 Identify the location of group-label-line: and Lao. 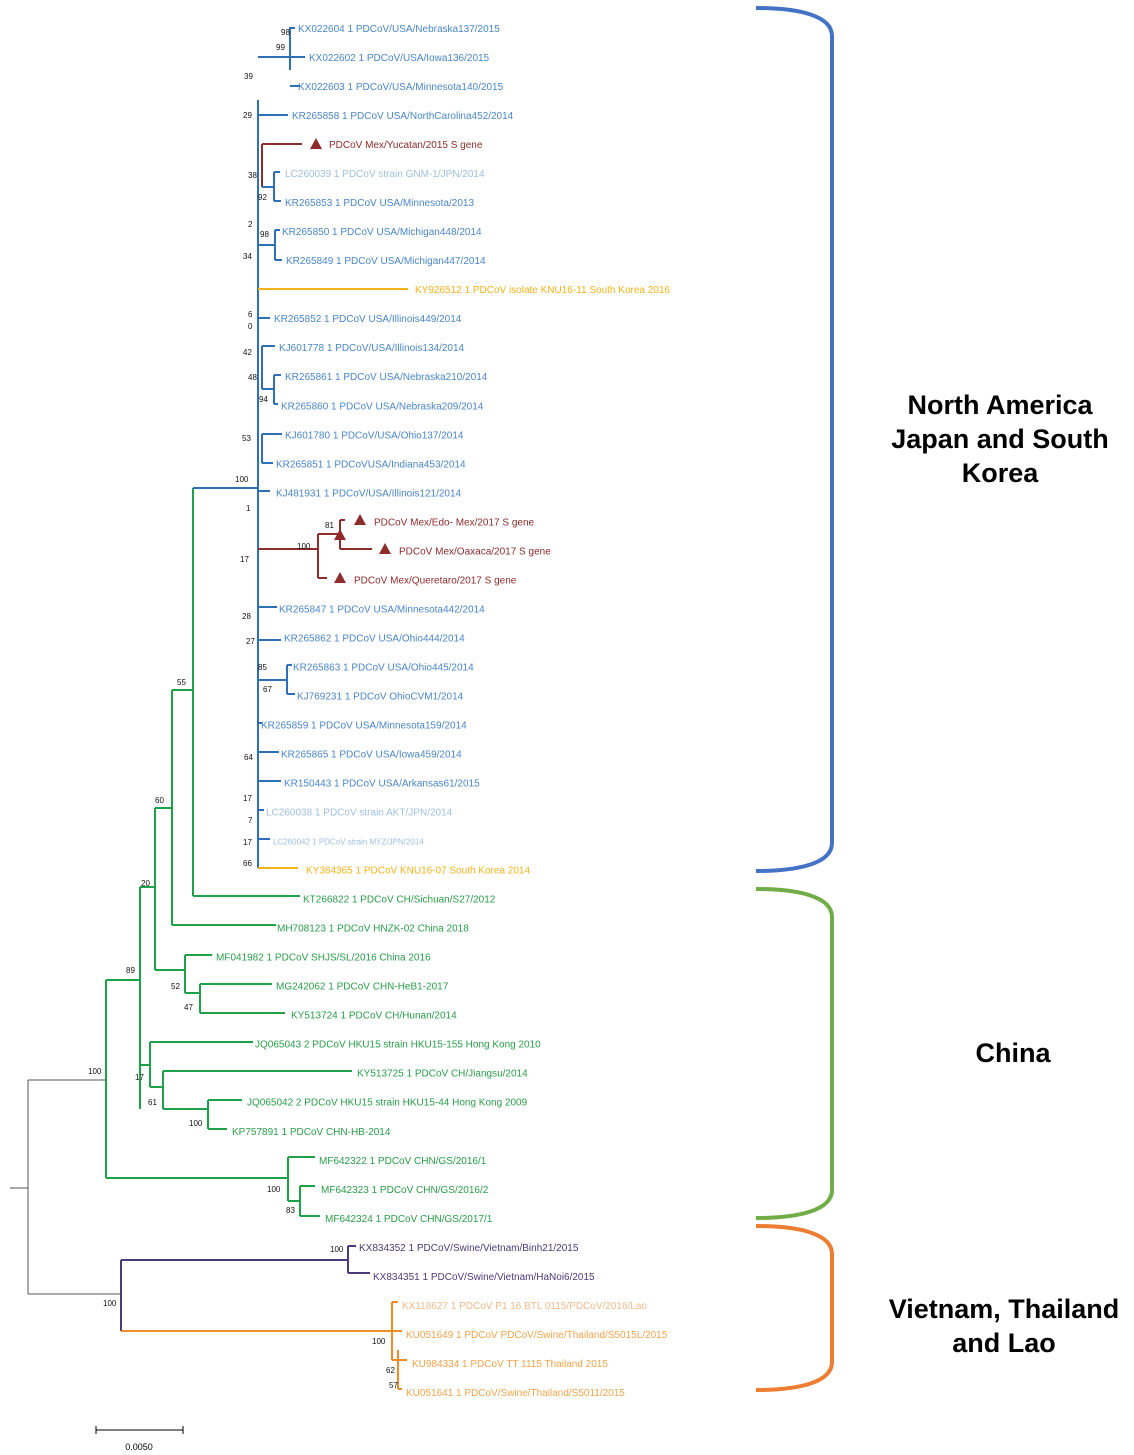
(1004, 1343).